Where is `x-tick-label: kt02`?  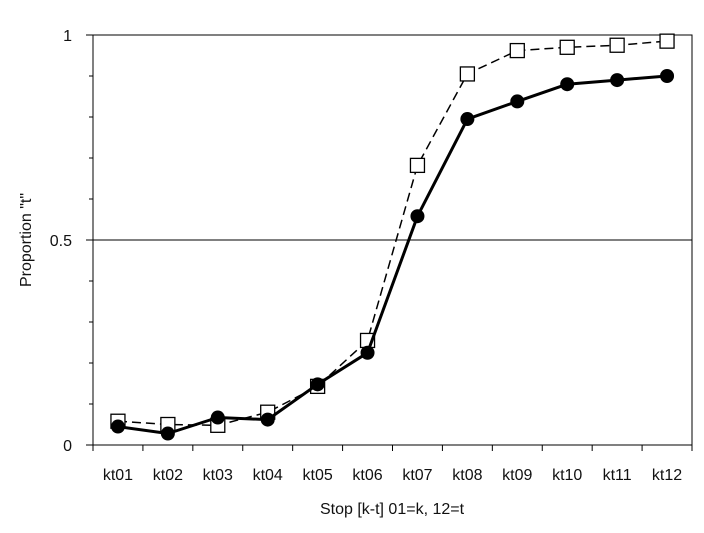 x-tick-label: kt02 is located at coordinates (168, 475).